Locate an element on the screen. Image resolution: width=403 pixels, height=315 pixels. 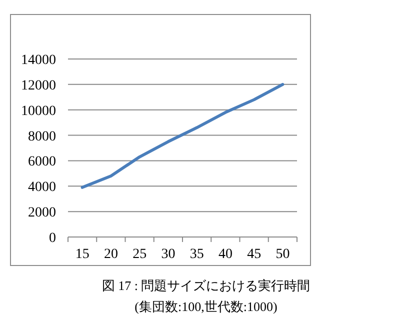
y-tick-label: 4000 is located at coordinates (42, 188).